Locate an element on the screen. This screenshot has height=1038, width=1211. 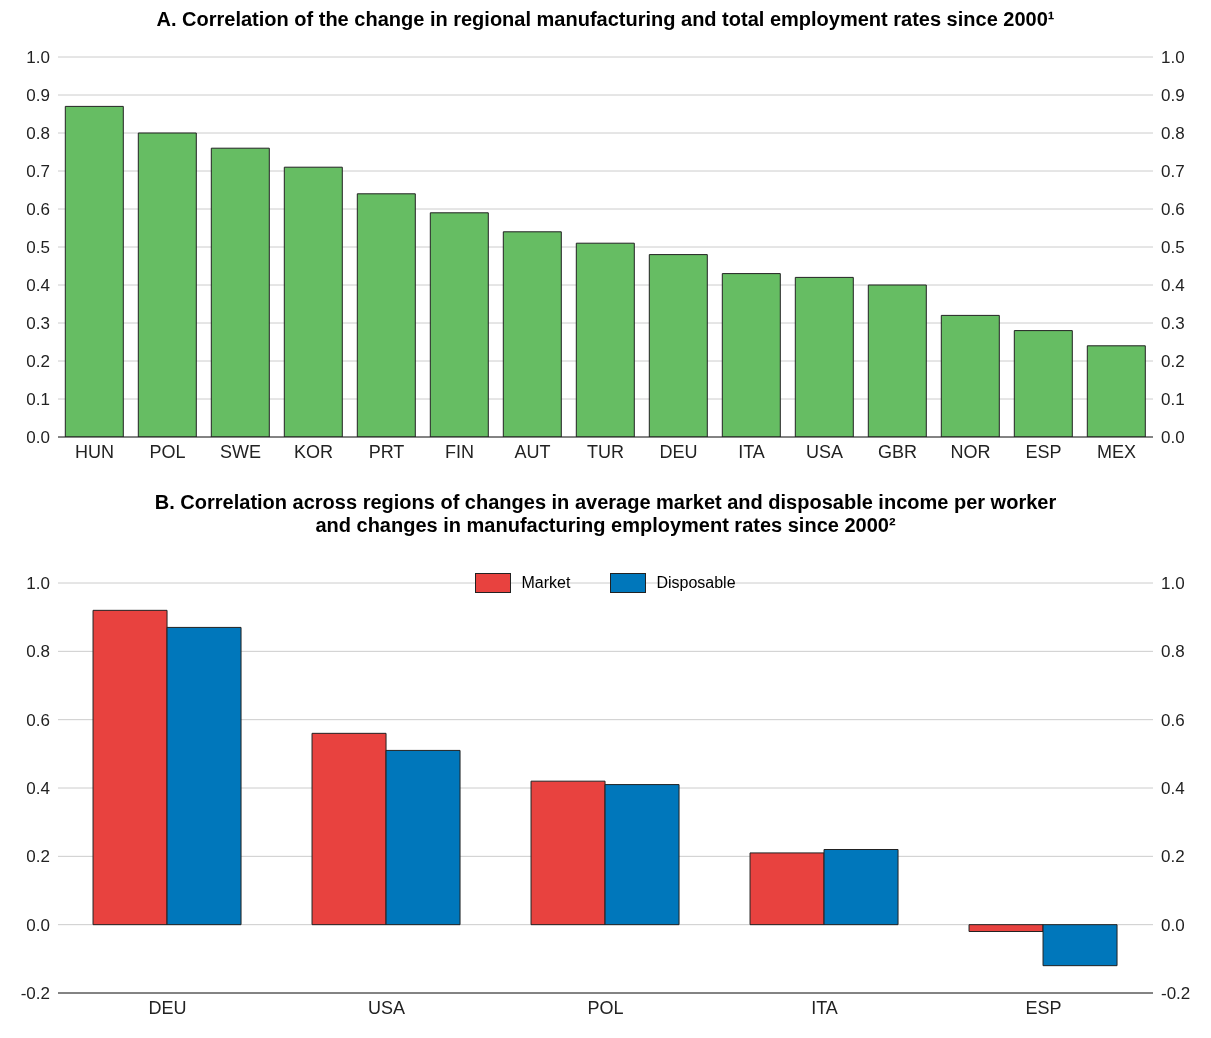
y2-tick-label: 0.5 is located at coordinates (1173, 248).